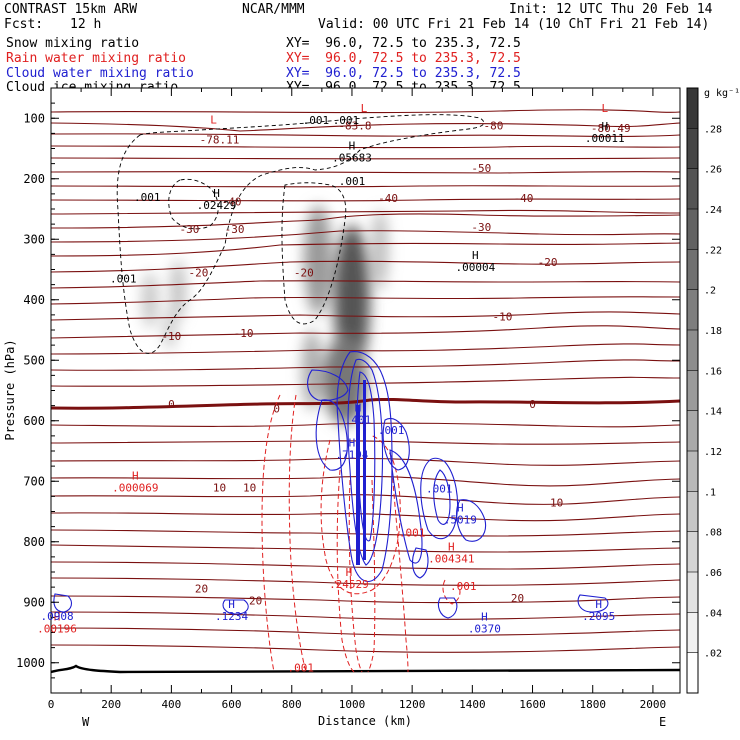  I want to click on model-title: CONTRAST 15km ARW, so click(71, 9).